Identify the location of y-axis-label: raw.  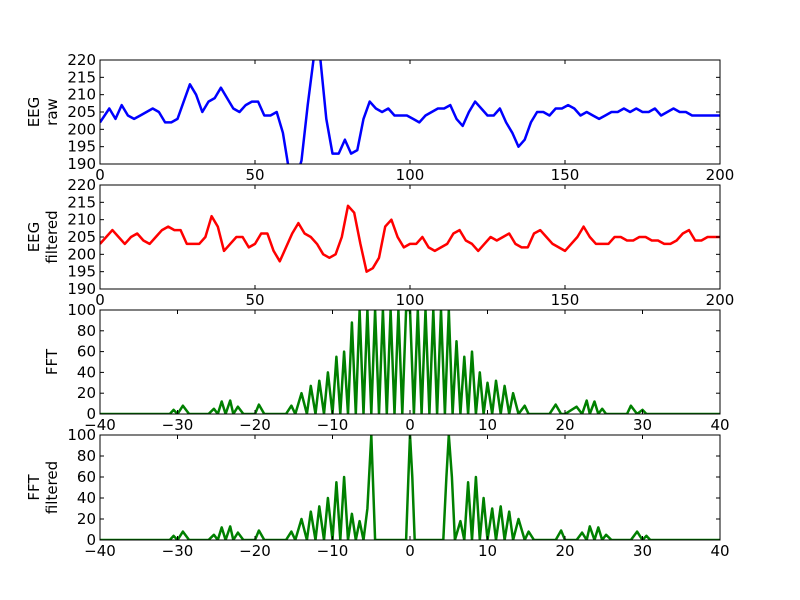
(52, 112).